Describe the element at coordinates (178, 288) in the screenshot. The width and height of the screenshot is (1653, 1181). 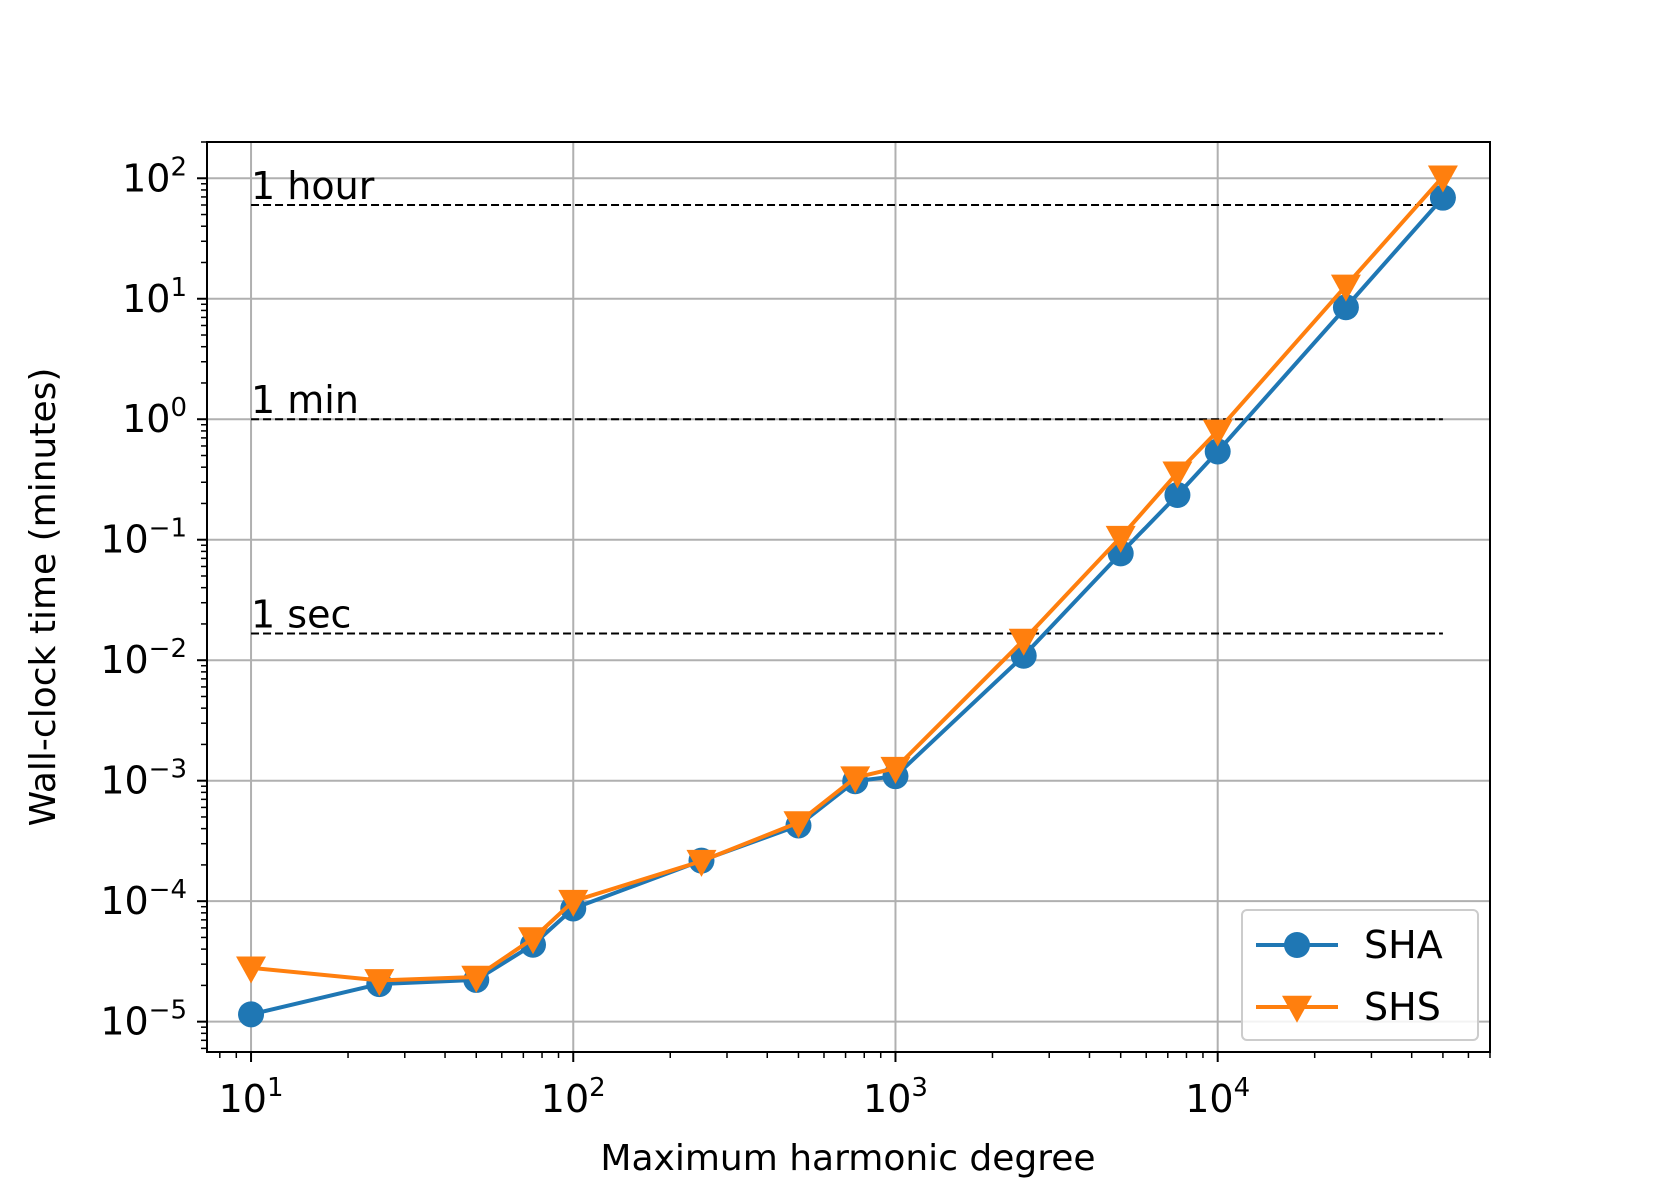
I see `y-tick-exponent: 1` at that location.